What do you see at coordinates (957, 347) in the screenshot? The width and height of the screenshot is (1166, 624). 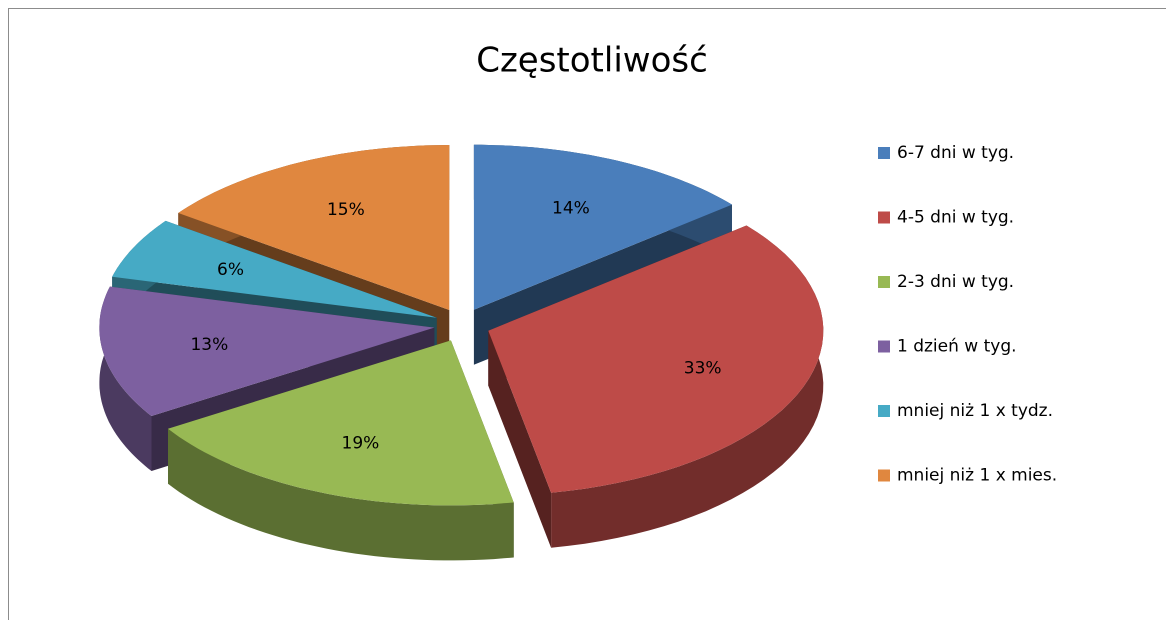 I see `legend-label: 1 dzień w tyg.` at bounding box center [957, 347].